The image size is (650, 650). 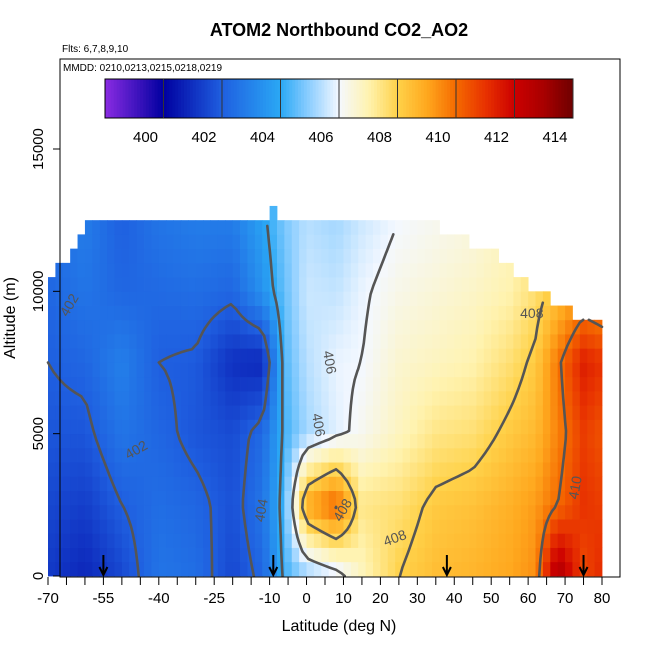 I want to click on x-tick-label: -10, so click(x=270, y=598).